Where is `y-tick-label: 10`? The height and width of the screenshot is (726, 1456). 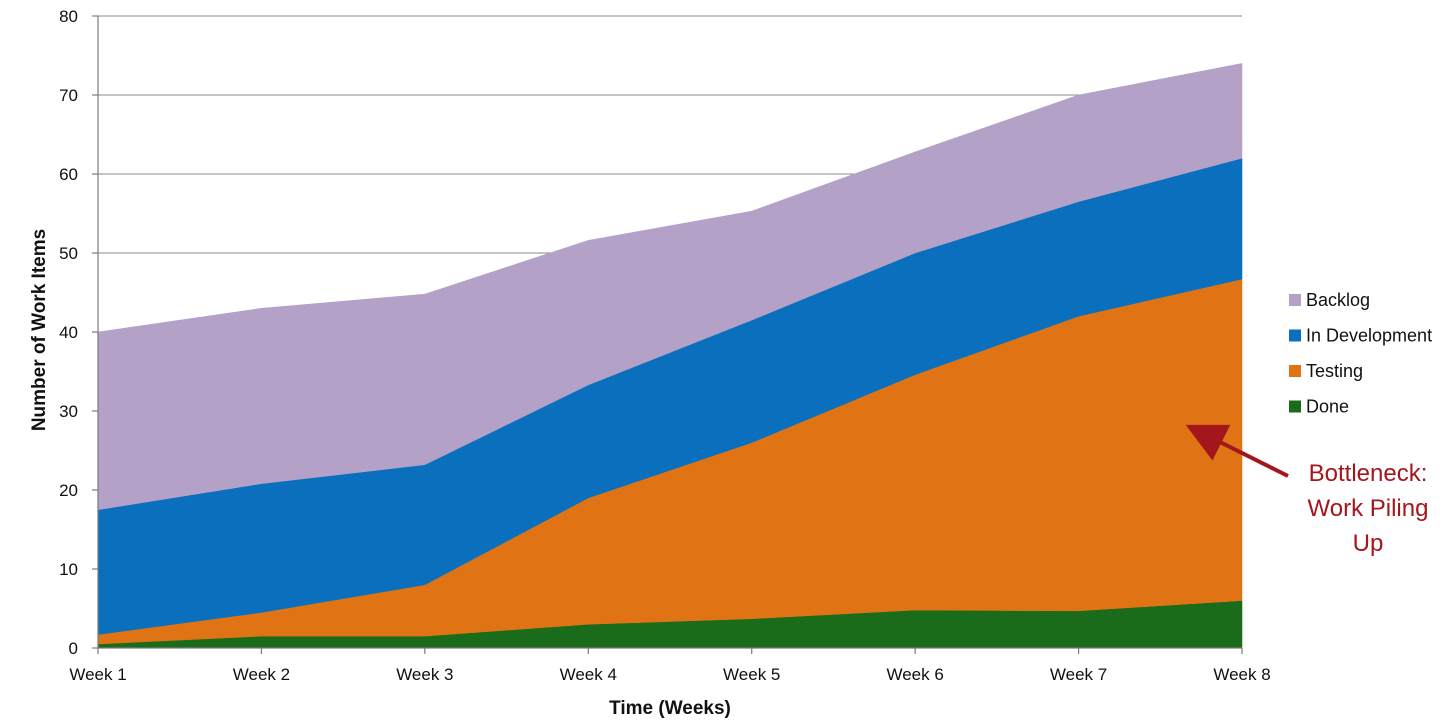
y-tick-label: 10 is located at coordinates (68, 569).